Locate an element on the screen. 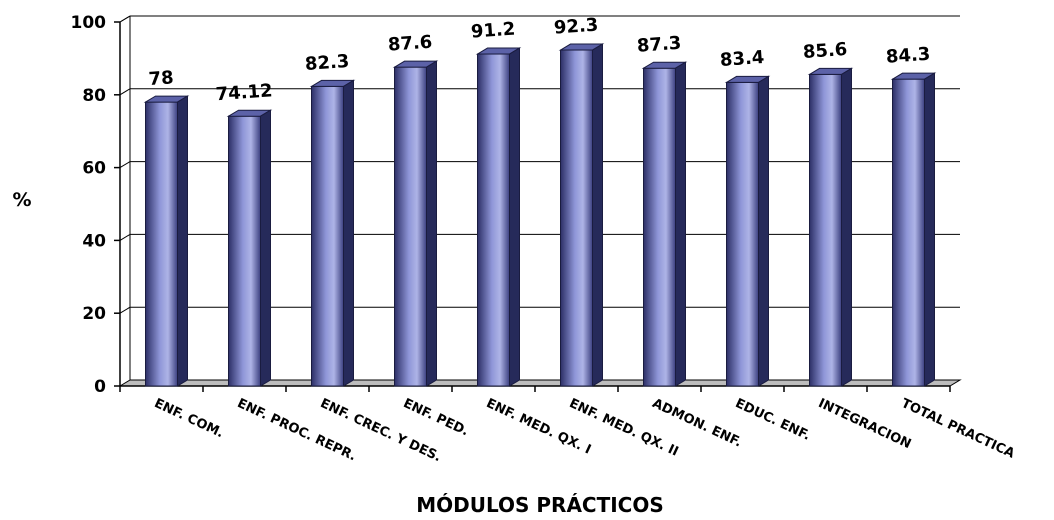 The height and width of the screenshot is (520, 1054). x-tick-label: EDUC. ENF. is located at coordinates (773, 420).